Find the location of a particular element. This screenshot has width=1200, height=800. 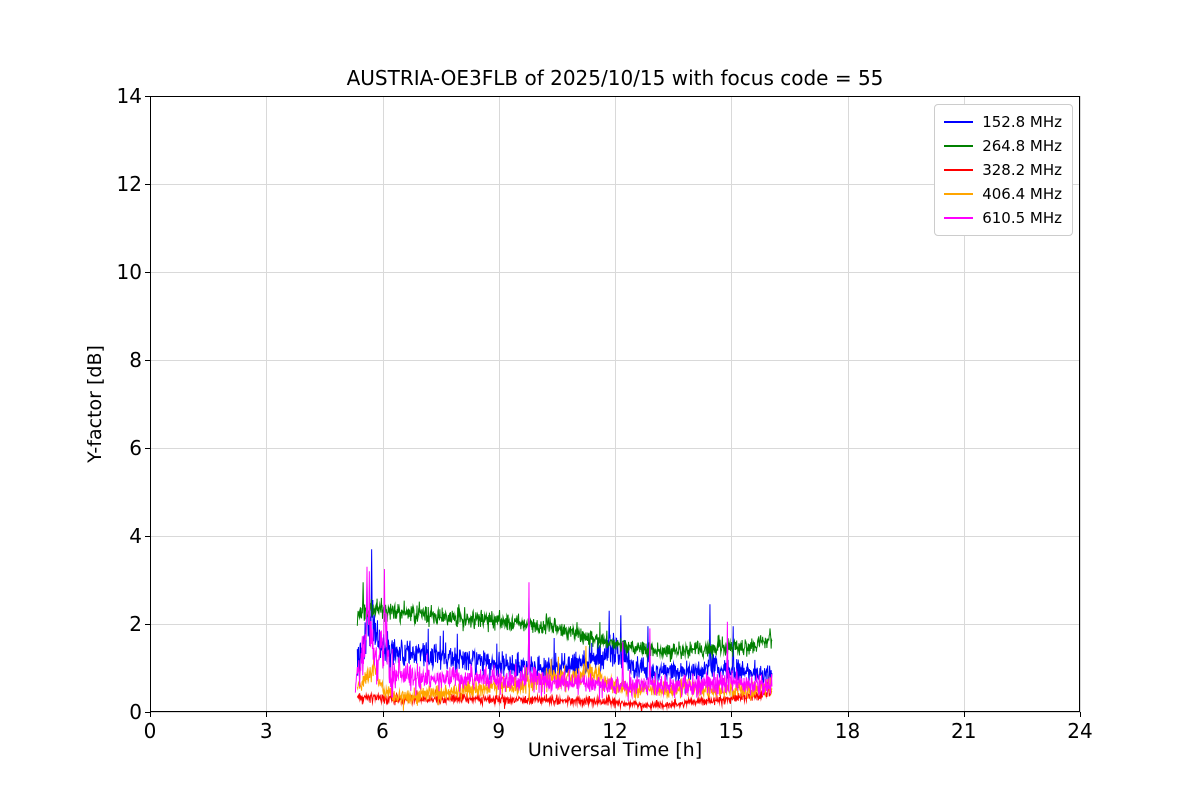

legend-item: 406.4 MHz is located at coordinates (1003, 194).